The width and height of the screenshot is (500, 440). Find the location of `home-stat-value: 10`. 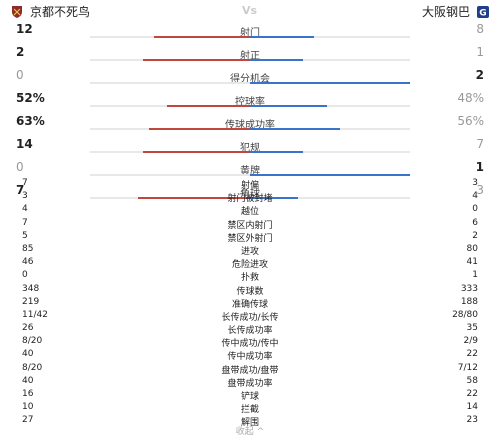

home-stat-value: 10 is located at coordinates (28, 407).